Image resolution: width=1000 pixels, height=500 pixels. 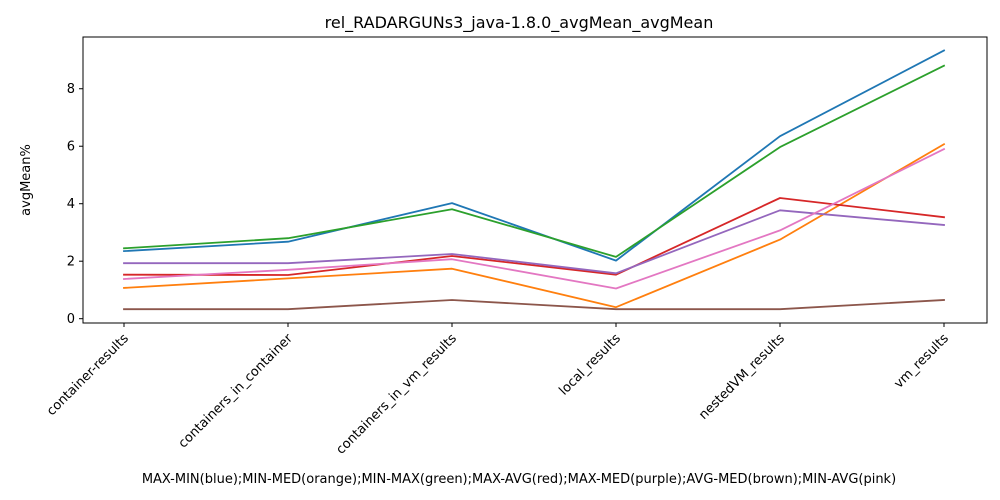 What do you see at coordinates (71, 319) in the screenshot?
I see `y-tick-label: 0` at bounding box center [71, 319].